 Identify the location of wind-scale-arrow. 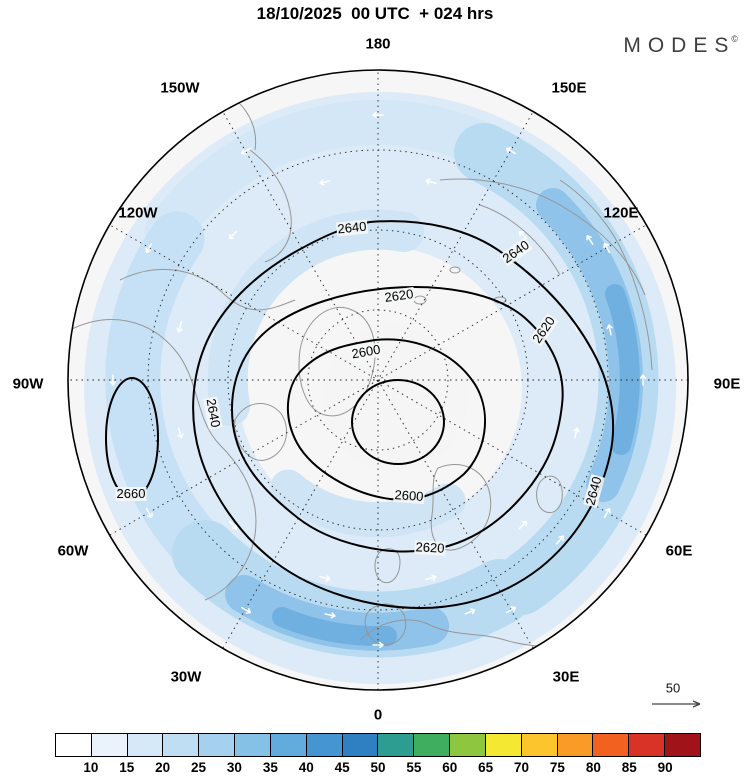
(676, 704).